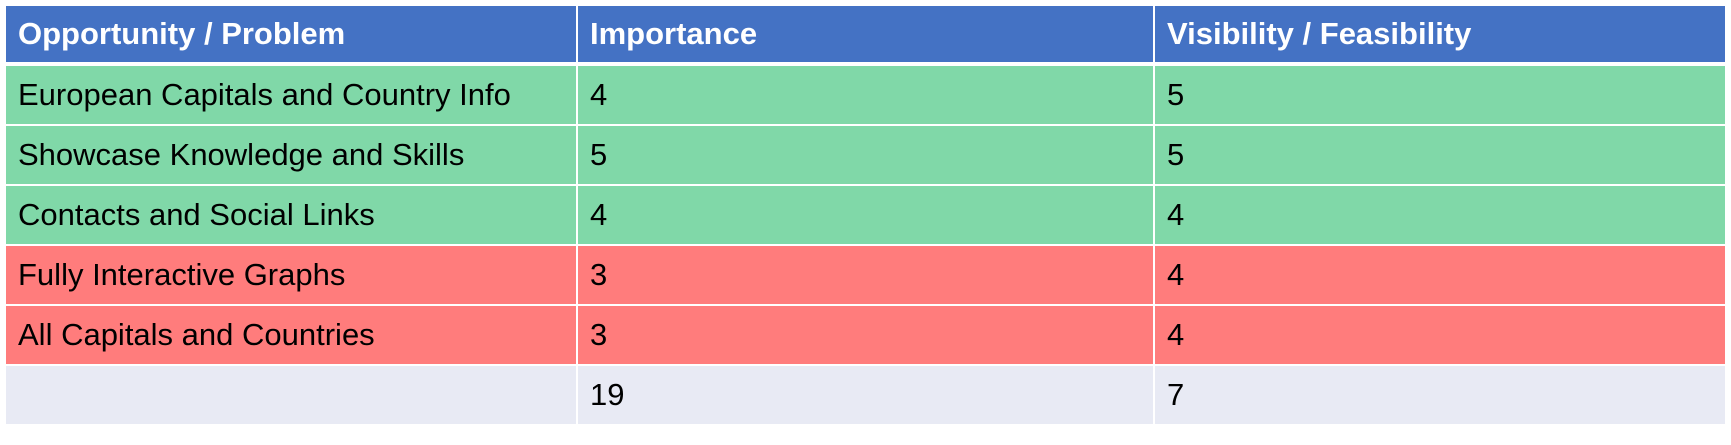 The image size is (1731, 445). What do you see at coordinates (292, 96) in the screenshot?
I see `opportunity-cell: European Capitals and Country Info` at bounding box center [292, 96].